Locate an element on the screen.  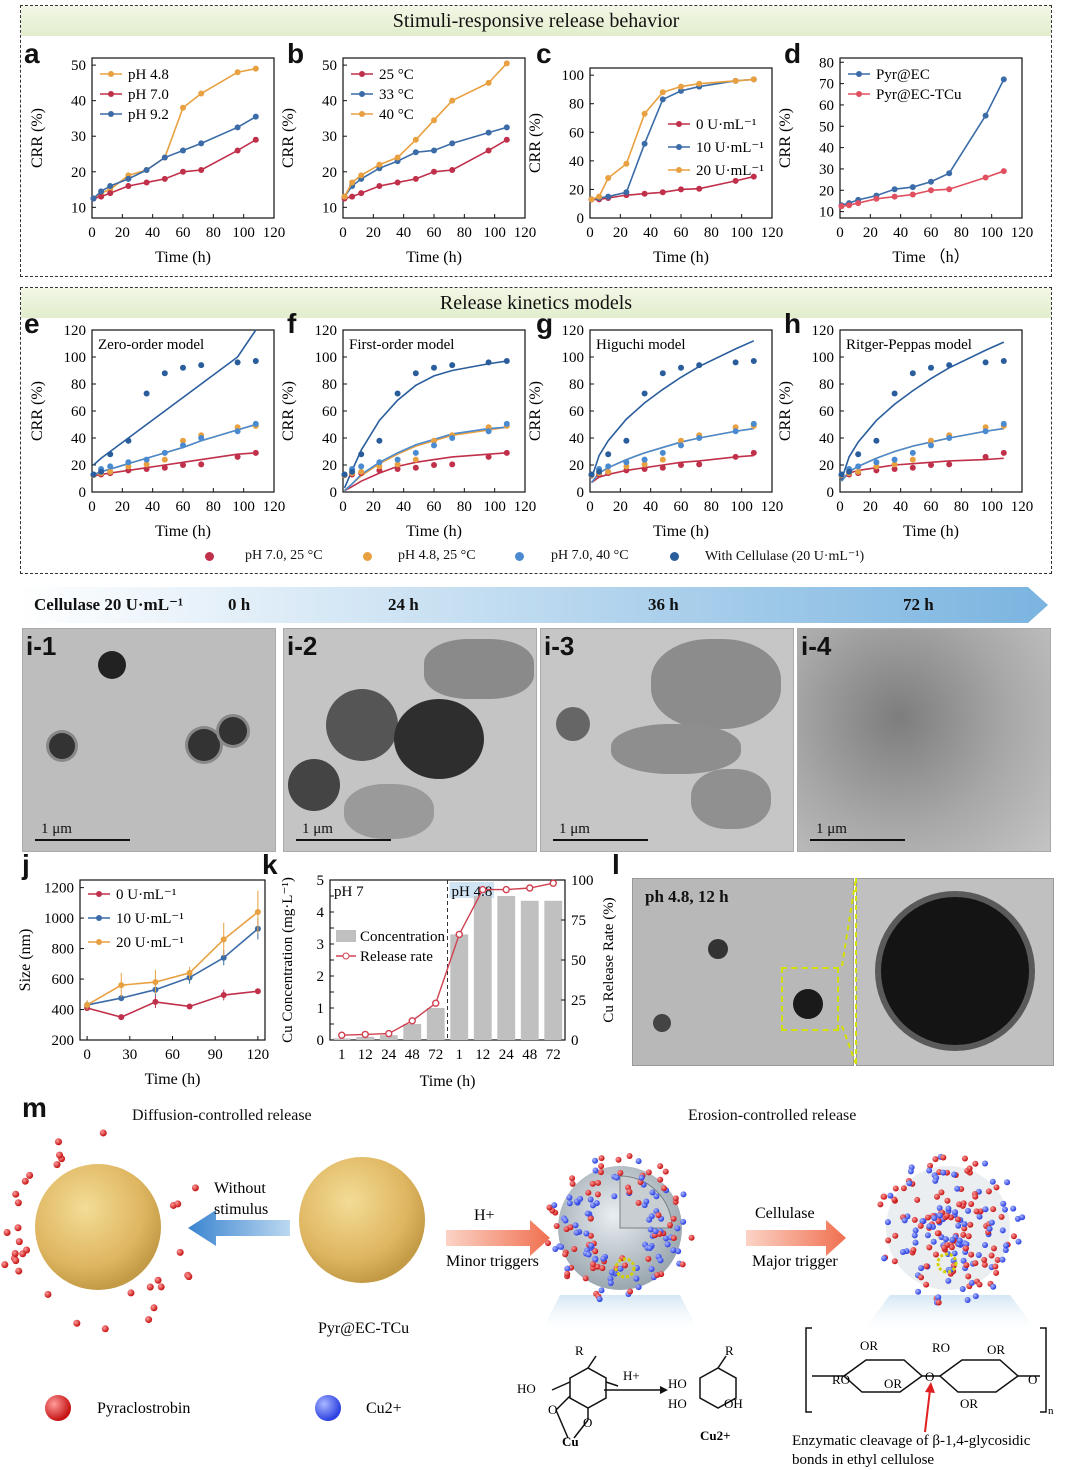
legend-label: pH 9.2 is located at coordinates (148, 115).